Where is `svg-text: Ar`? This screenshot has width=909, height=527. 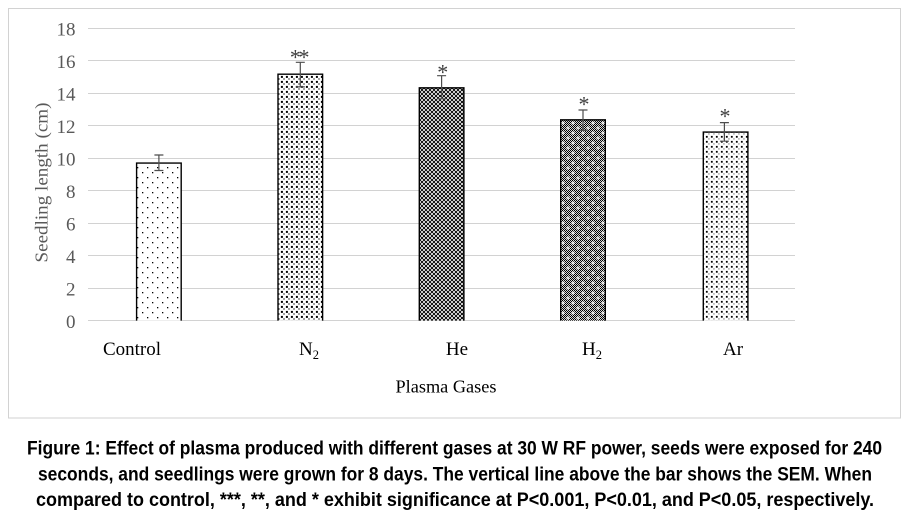
svg-text: Ar is located at coordinates (733, 349).